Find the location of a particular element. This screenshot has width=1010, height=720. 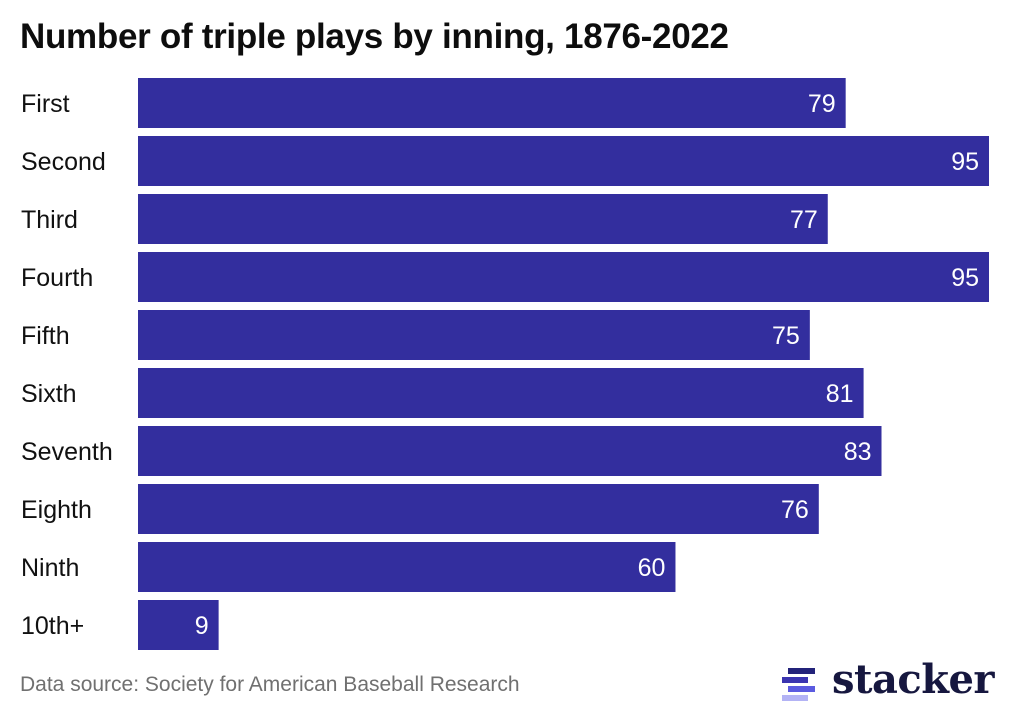

value-label: 9 is located at coordinates (202, 626).